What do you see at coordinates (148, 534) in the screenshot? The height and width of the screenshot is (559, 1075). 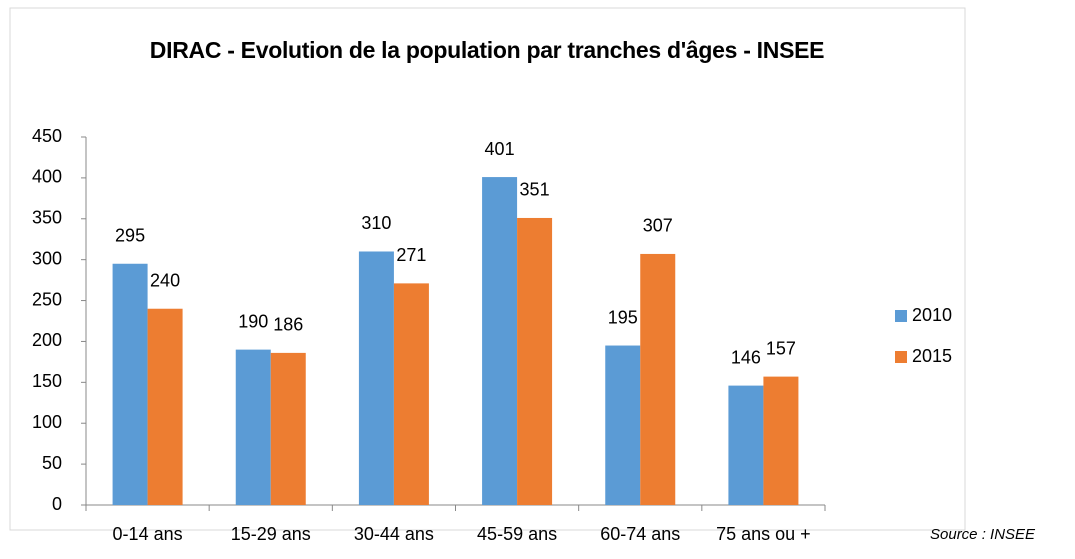 I see `x-tick-label: 0-14 ans` at bounding box center [148, 534].